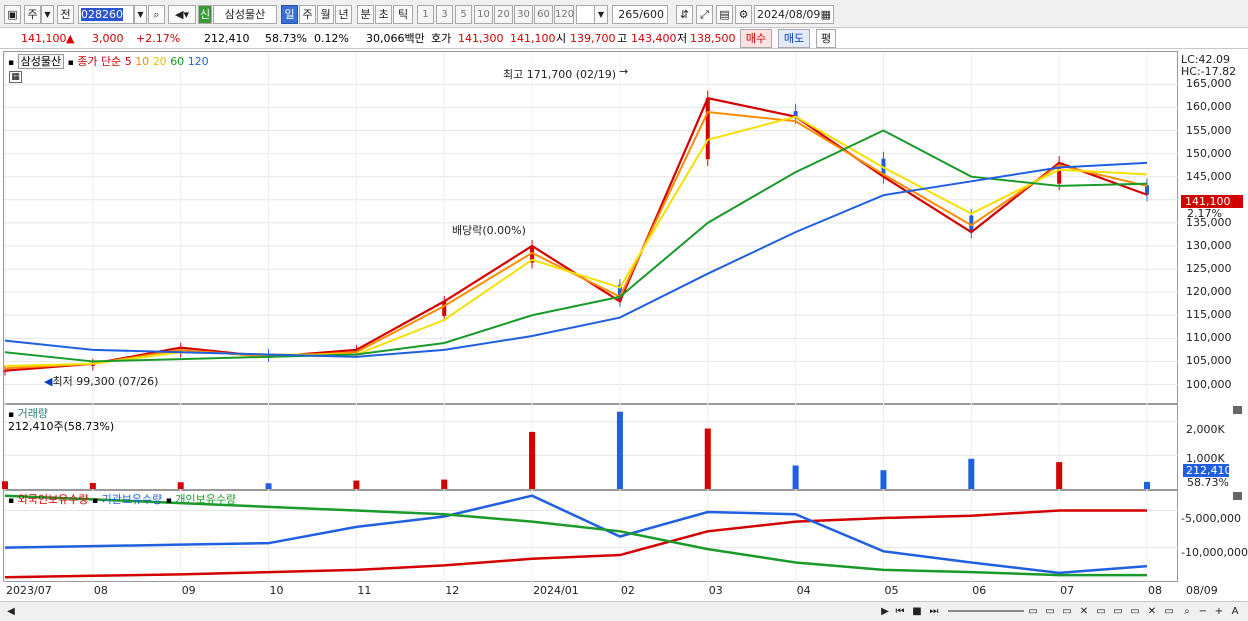 The height and width of the screenshot is (621, 1248). Describe the element at coordinates (934, 611) in the screenshot. I see `forward-icon: ⏭` at that location.